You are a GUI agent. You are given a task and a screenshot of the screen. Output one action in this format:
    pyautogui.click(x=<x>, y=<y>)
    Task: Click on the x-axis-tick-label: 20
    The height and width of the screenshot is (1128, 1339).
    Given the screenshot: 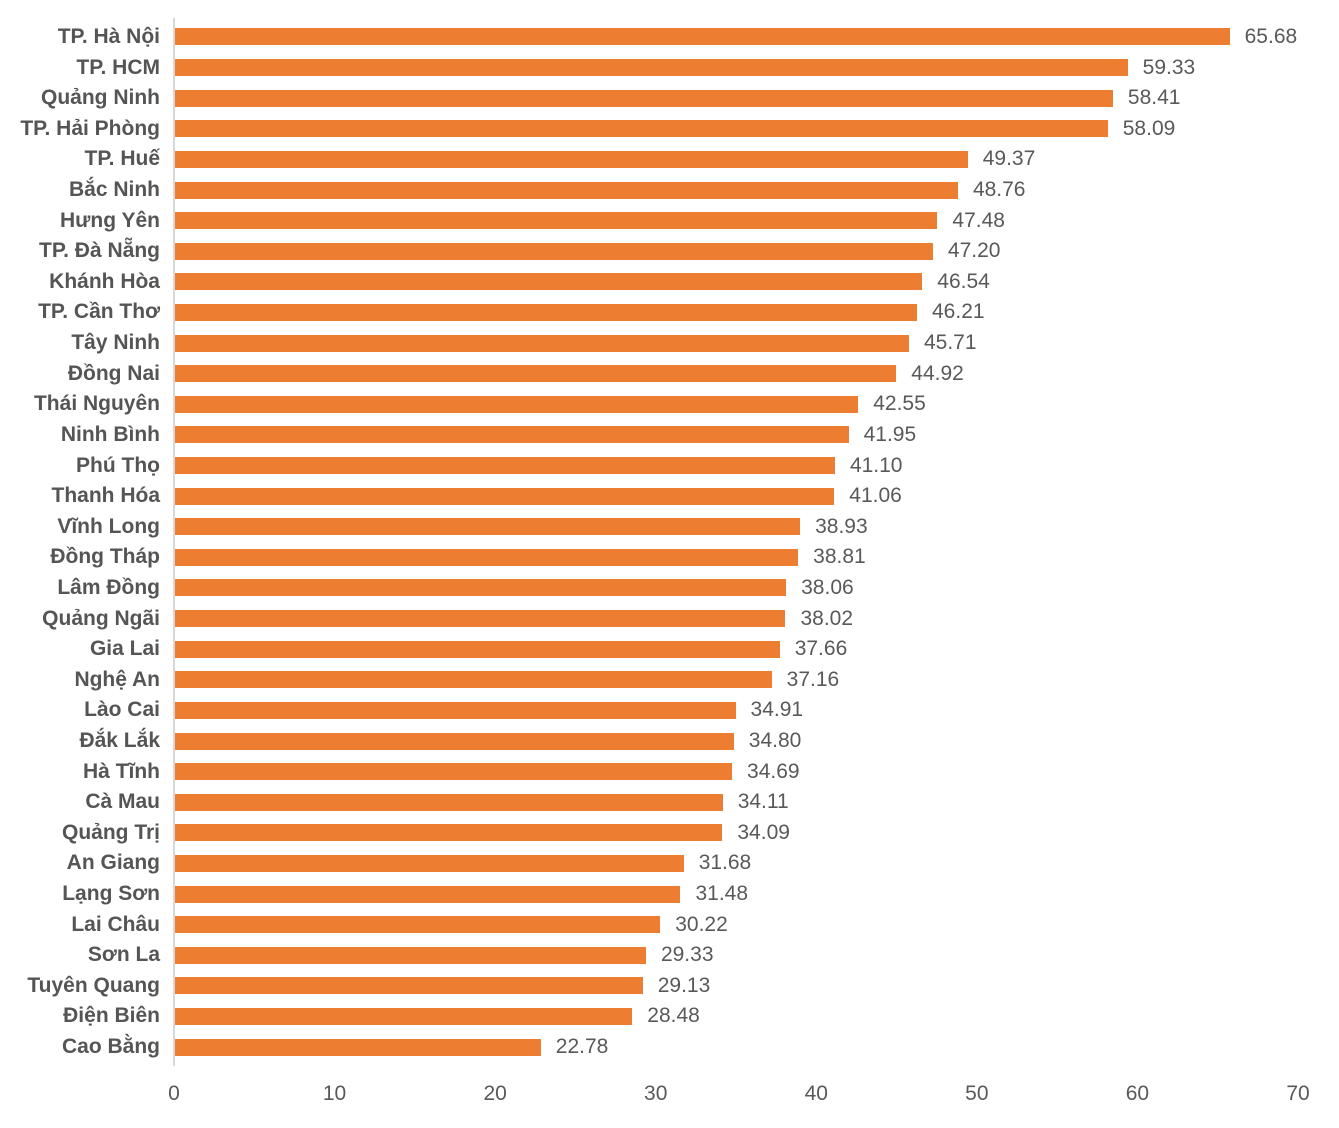 What is the action you would take?
    pyautogui.click(x=495, y=1093)
    